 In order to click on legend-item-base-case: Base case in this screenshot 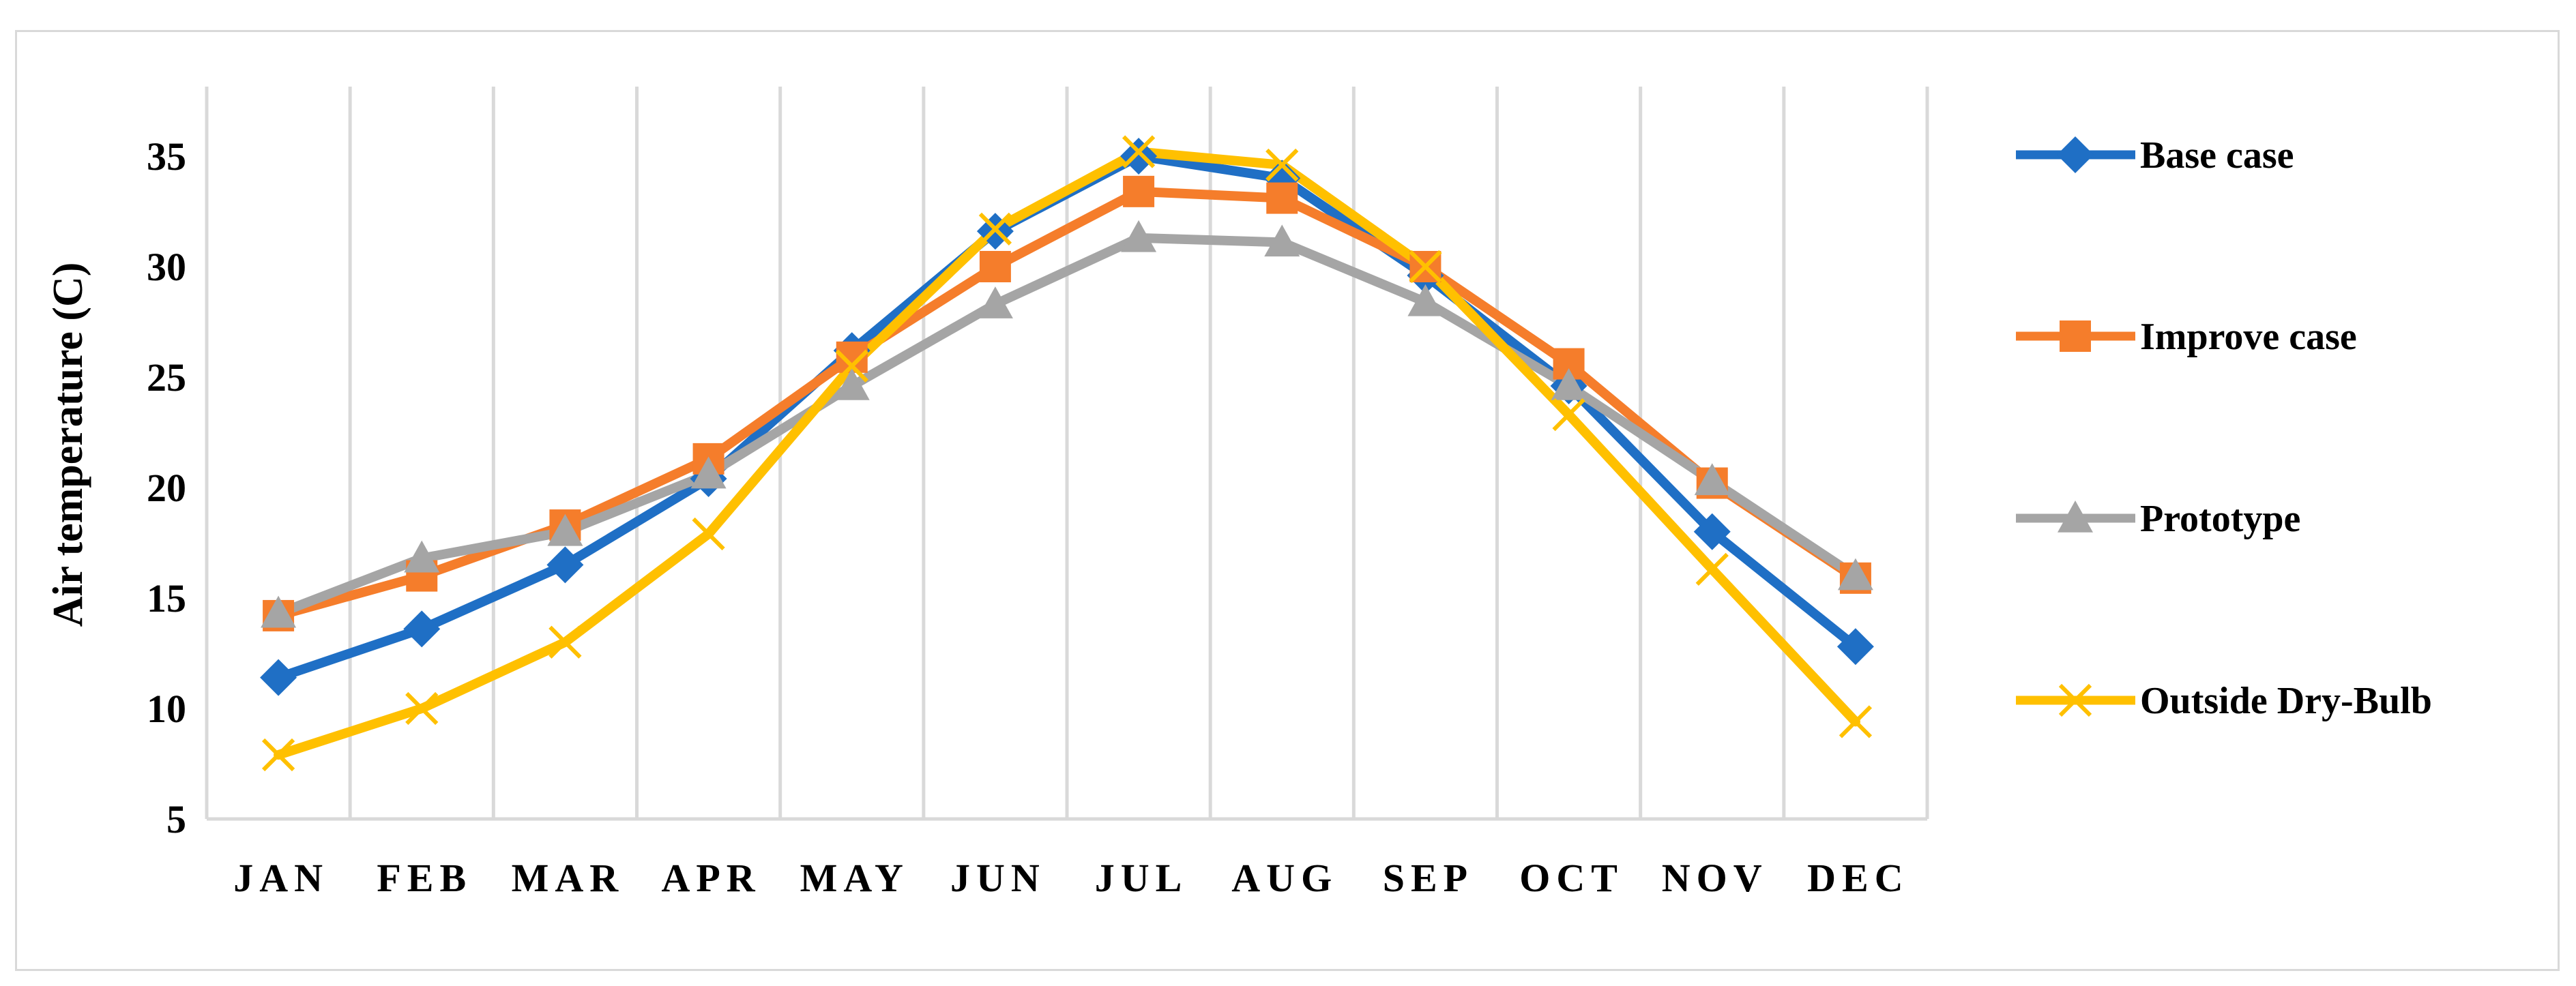, I will do `click(2155, 155)`.